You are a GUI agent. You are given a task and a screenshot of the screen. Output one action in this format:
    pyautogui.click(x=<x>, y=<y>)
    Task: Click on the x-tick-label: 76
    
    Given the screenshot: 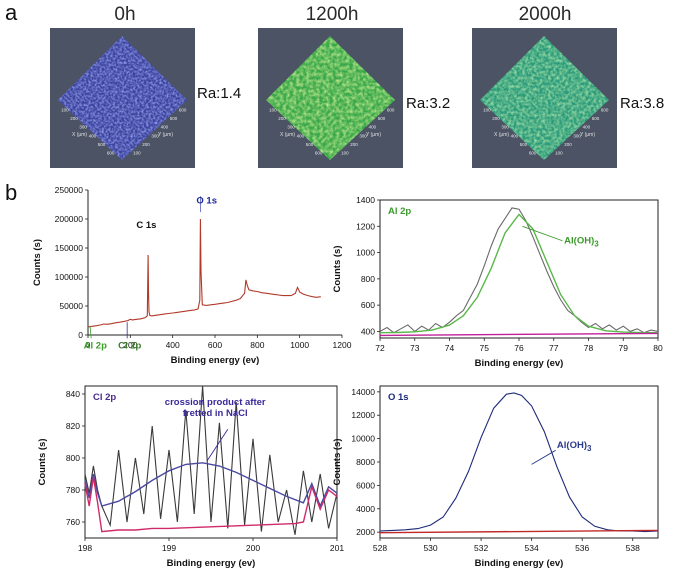 What is the action you would take?
    pyautogui.click(x=519, y=348)
    